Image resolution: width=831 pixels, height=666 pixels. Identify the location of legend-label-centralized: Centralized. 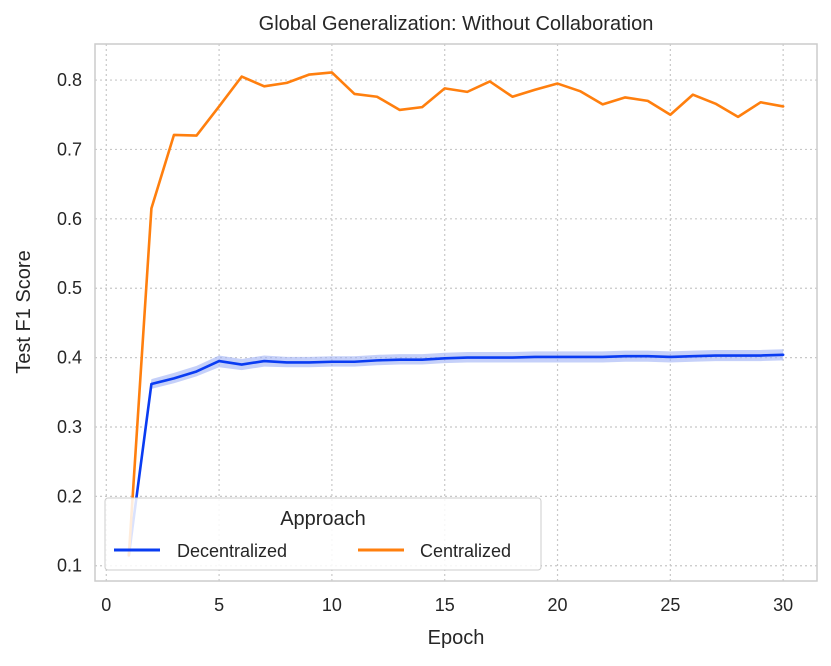
(465, 551).